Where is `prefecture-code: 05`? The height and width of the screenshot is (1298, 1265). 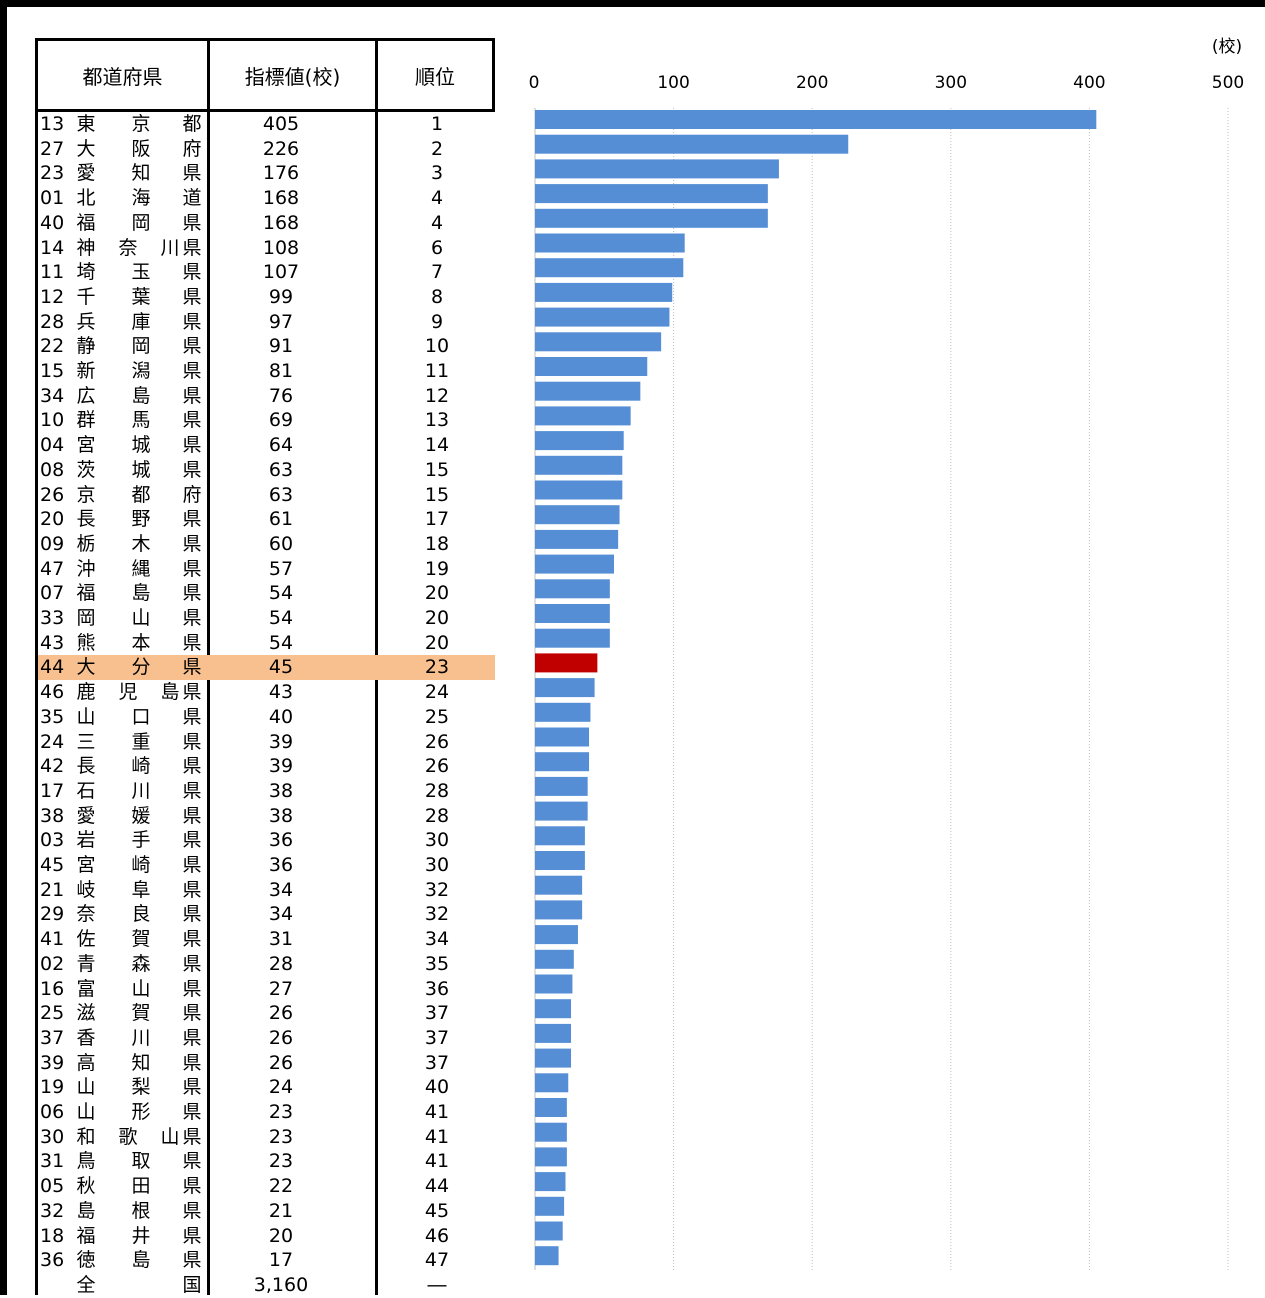 prefecture-code: 05 is located at coordinates (52, 1186).